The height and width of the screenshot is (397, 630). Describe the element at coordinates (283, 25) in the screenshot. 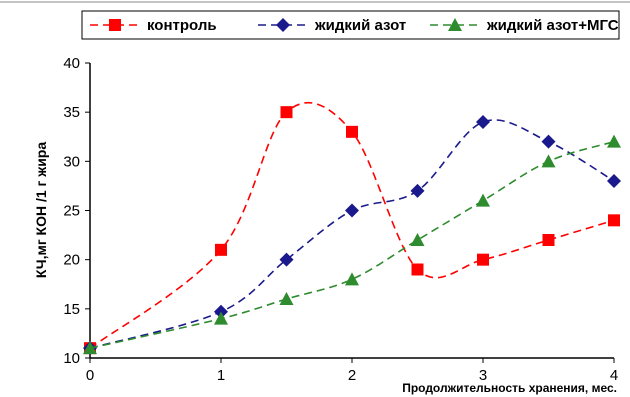

I see `legend-diamond-marker` at that location.